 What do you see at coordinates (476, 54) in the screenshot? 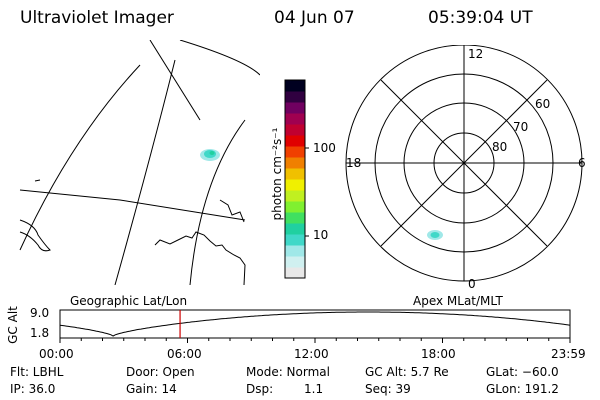
I see `mlt-label-12: 12` at bounding box center [476, 54].